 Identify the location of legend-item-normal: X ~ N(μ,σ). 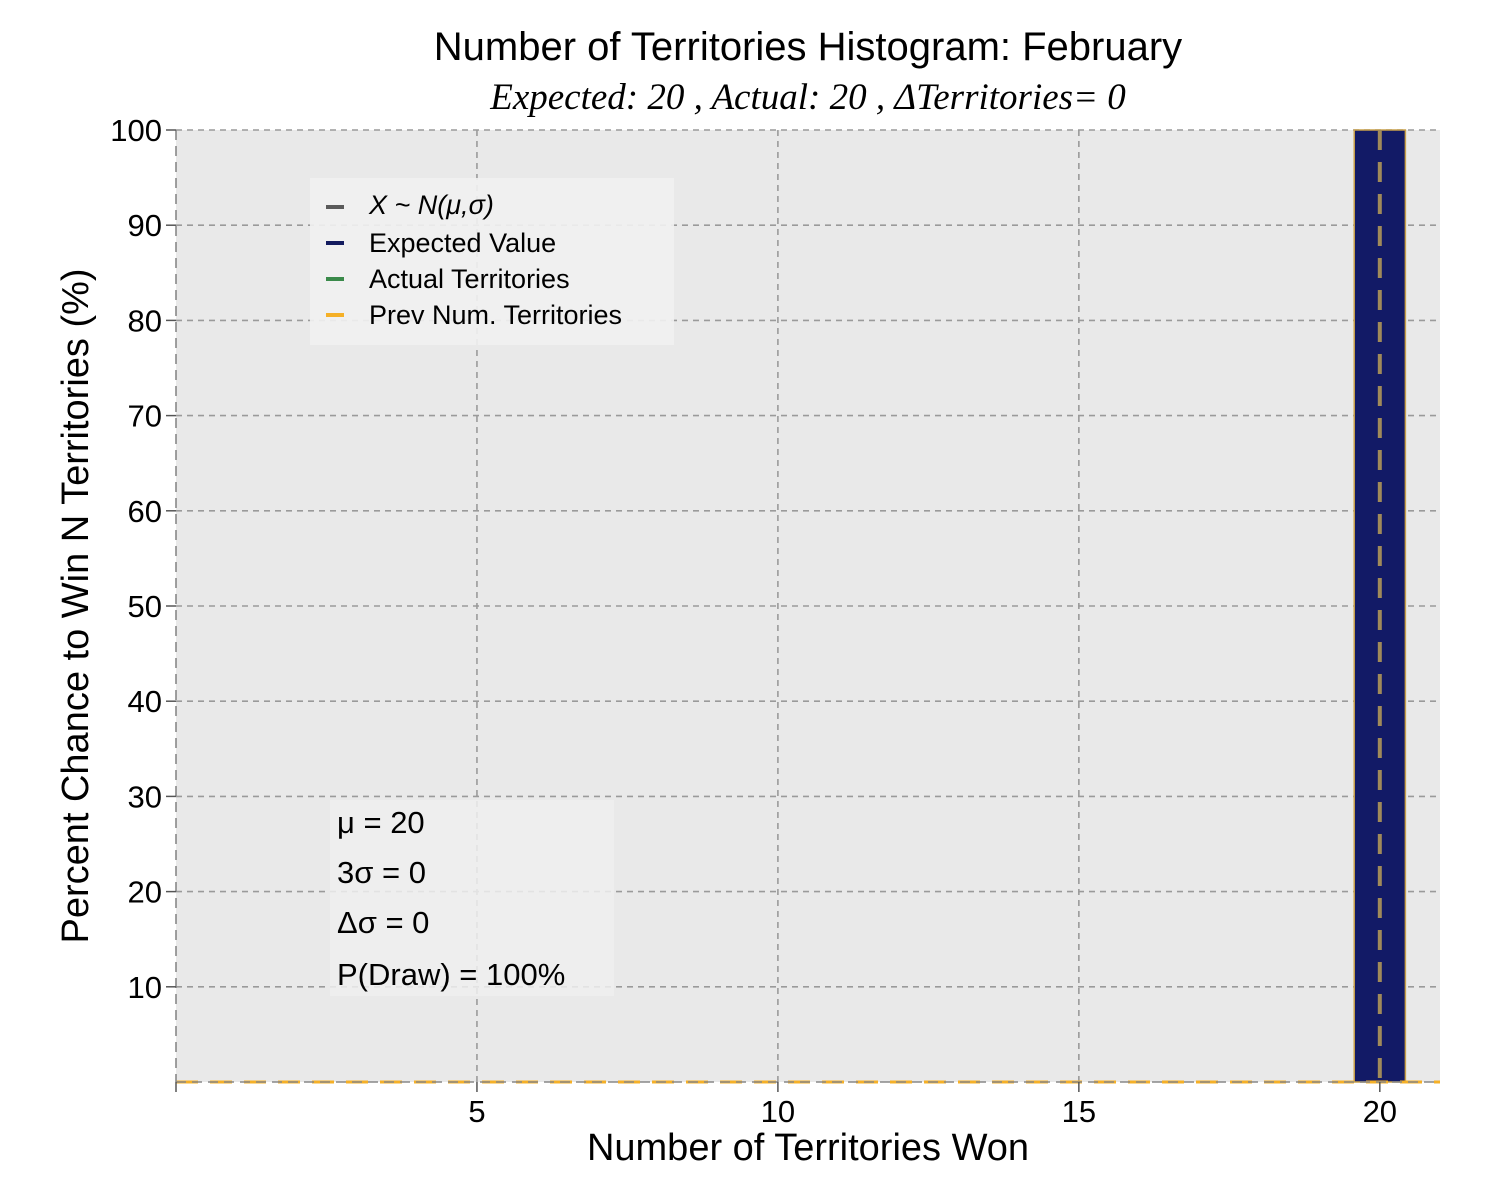
(410, 205).